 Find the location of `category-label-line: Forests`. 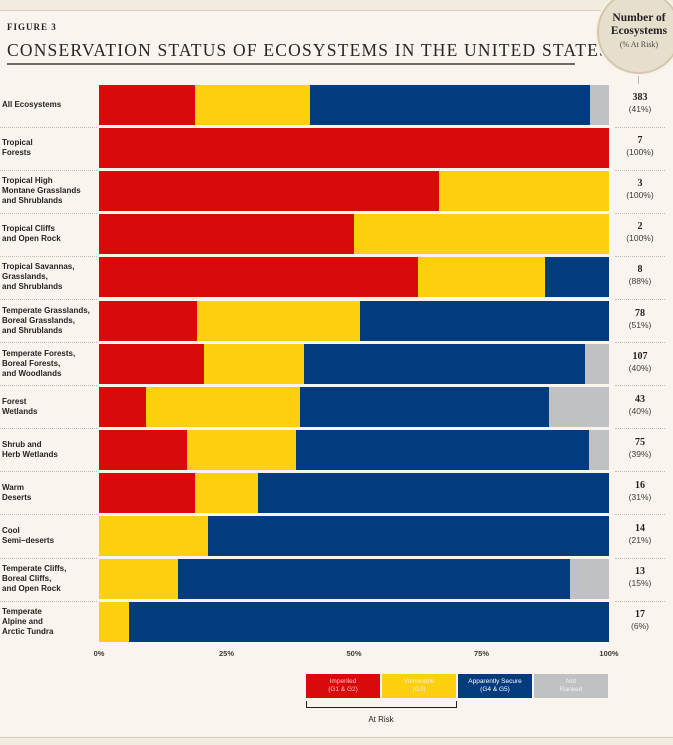

category-label-line: Forests is located at coordinates (16, 153).